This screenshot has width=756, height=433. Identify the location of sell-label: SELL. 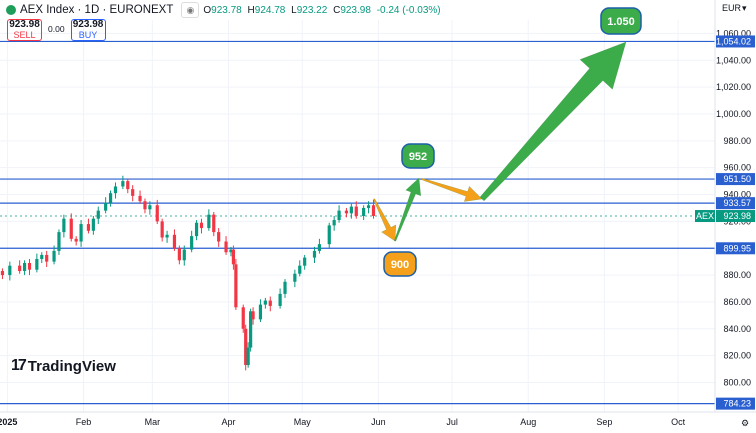
(24, 35).